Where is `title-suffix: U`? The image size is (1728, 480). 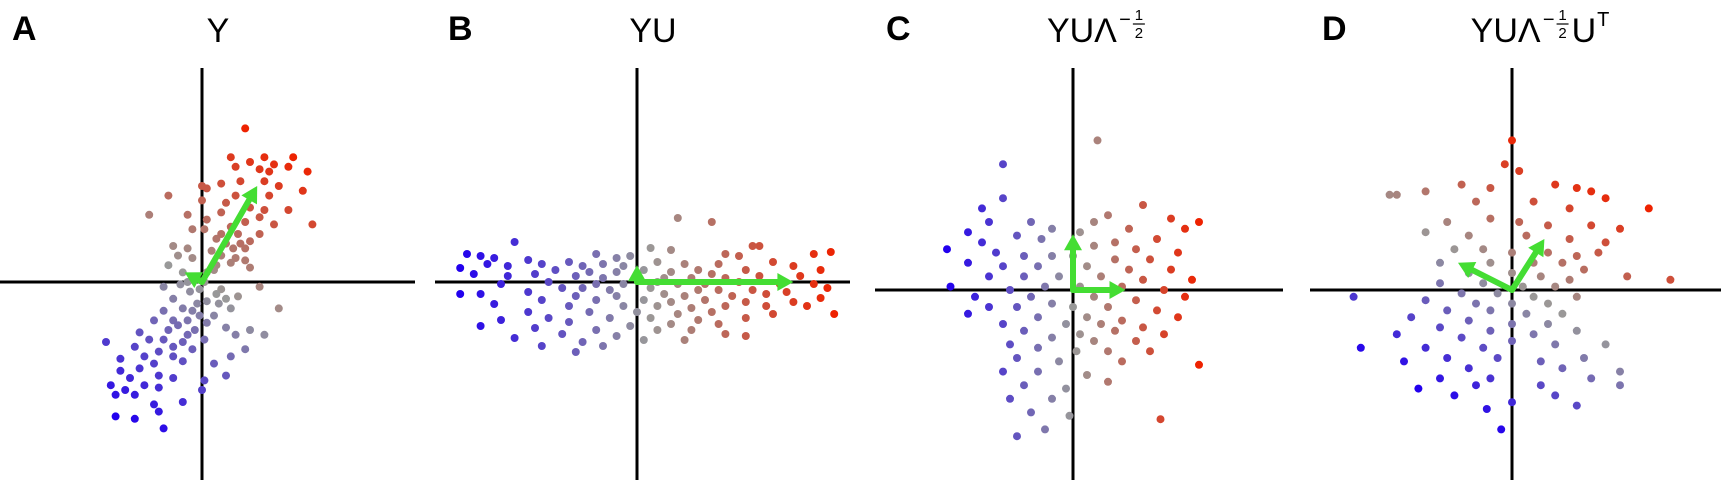 title-suffix: U is located at coordinates (1584, 31).